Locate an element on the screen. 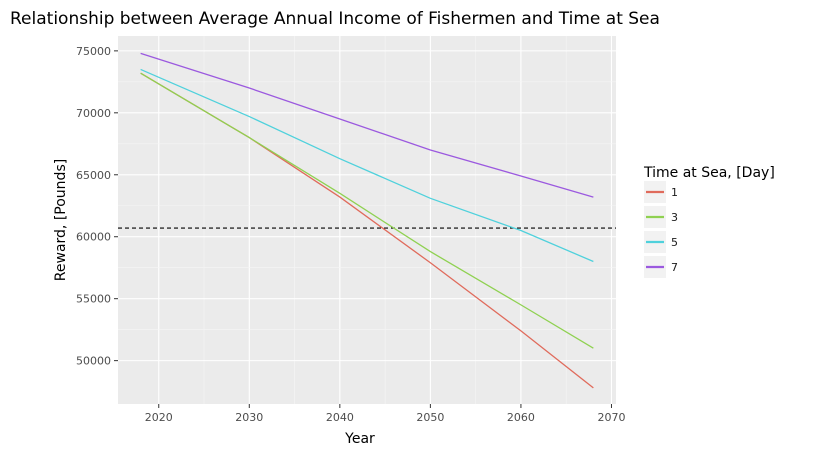 This screenshot has height=456, width=813. x-tick-label: 2070 is located at coordinates (611, 417).